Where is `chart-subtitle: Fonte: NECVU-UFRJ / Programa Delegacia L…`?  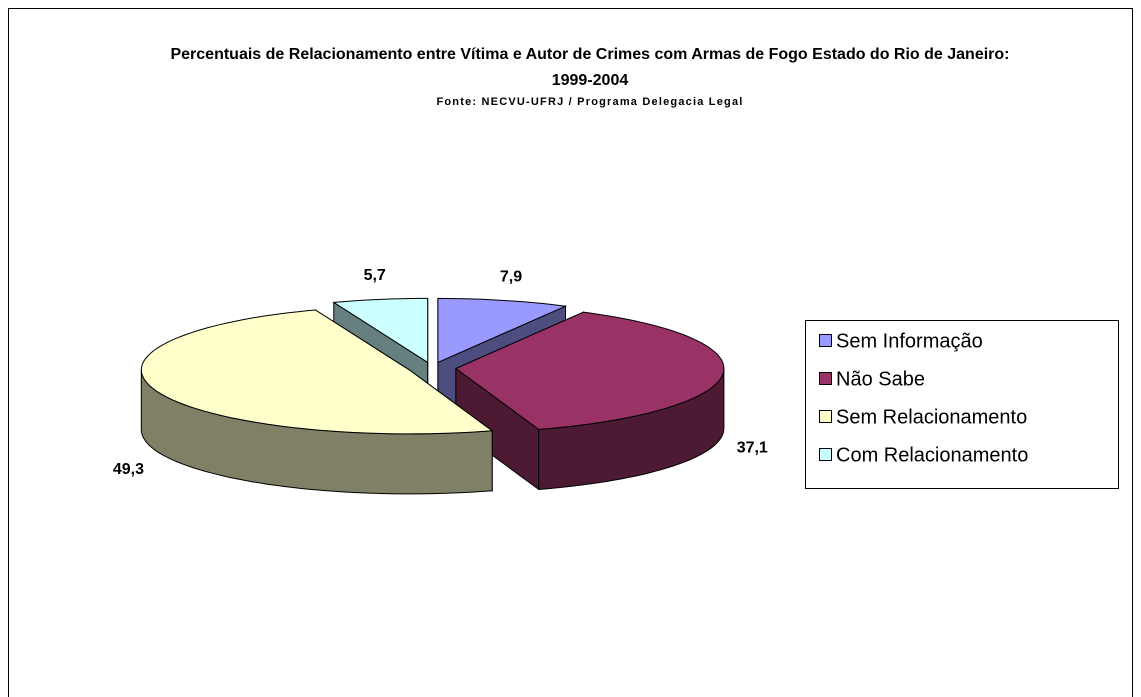
chart-subtitle: Fonte: NECVU-UFRJ / Programa Delegacia L… is located at coordinates (590, 102).